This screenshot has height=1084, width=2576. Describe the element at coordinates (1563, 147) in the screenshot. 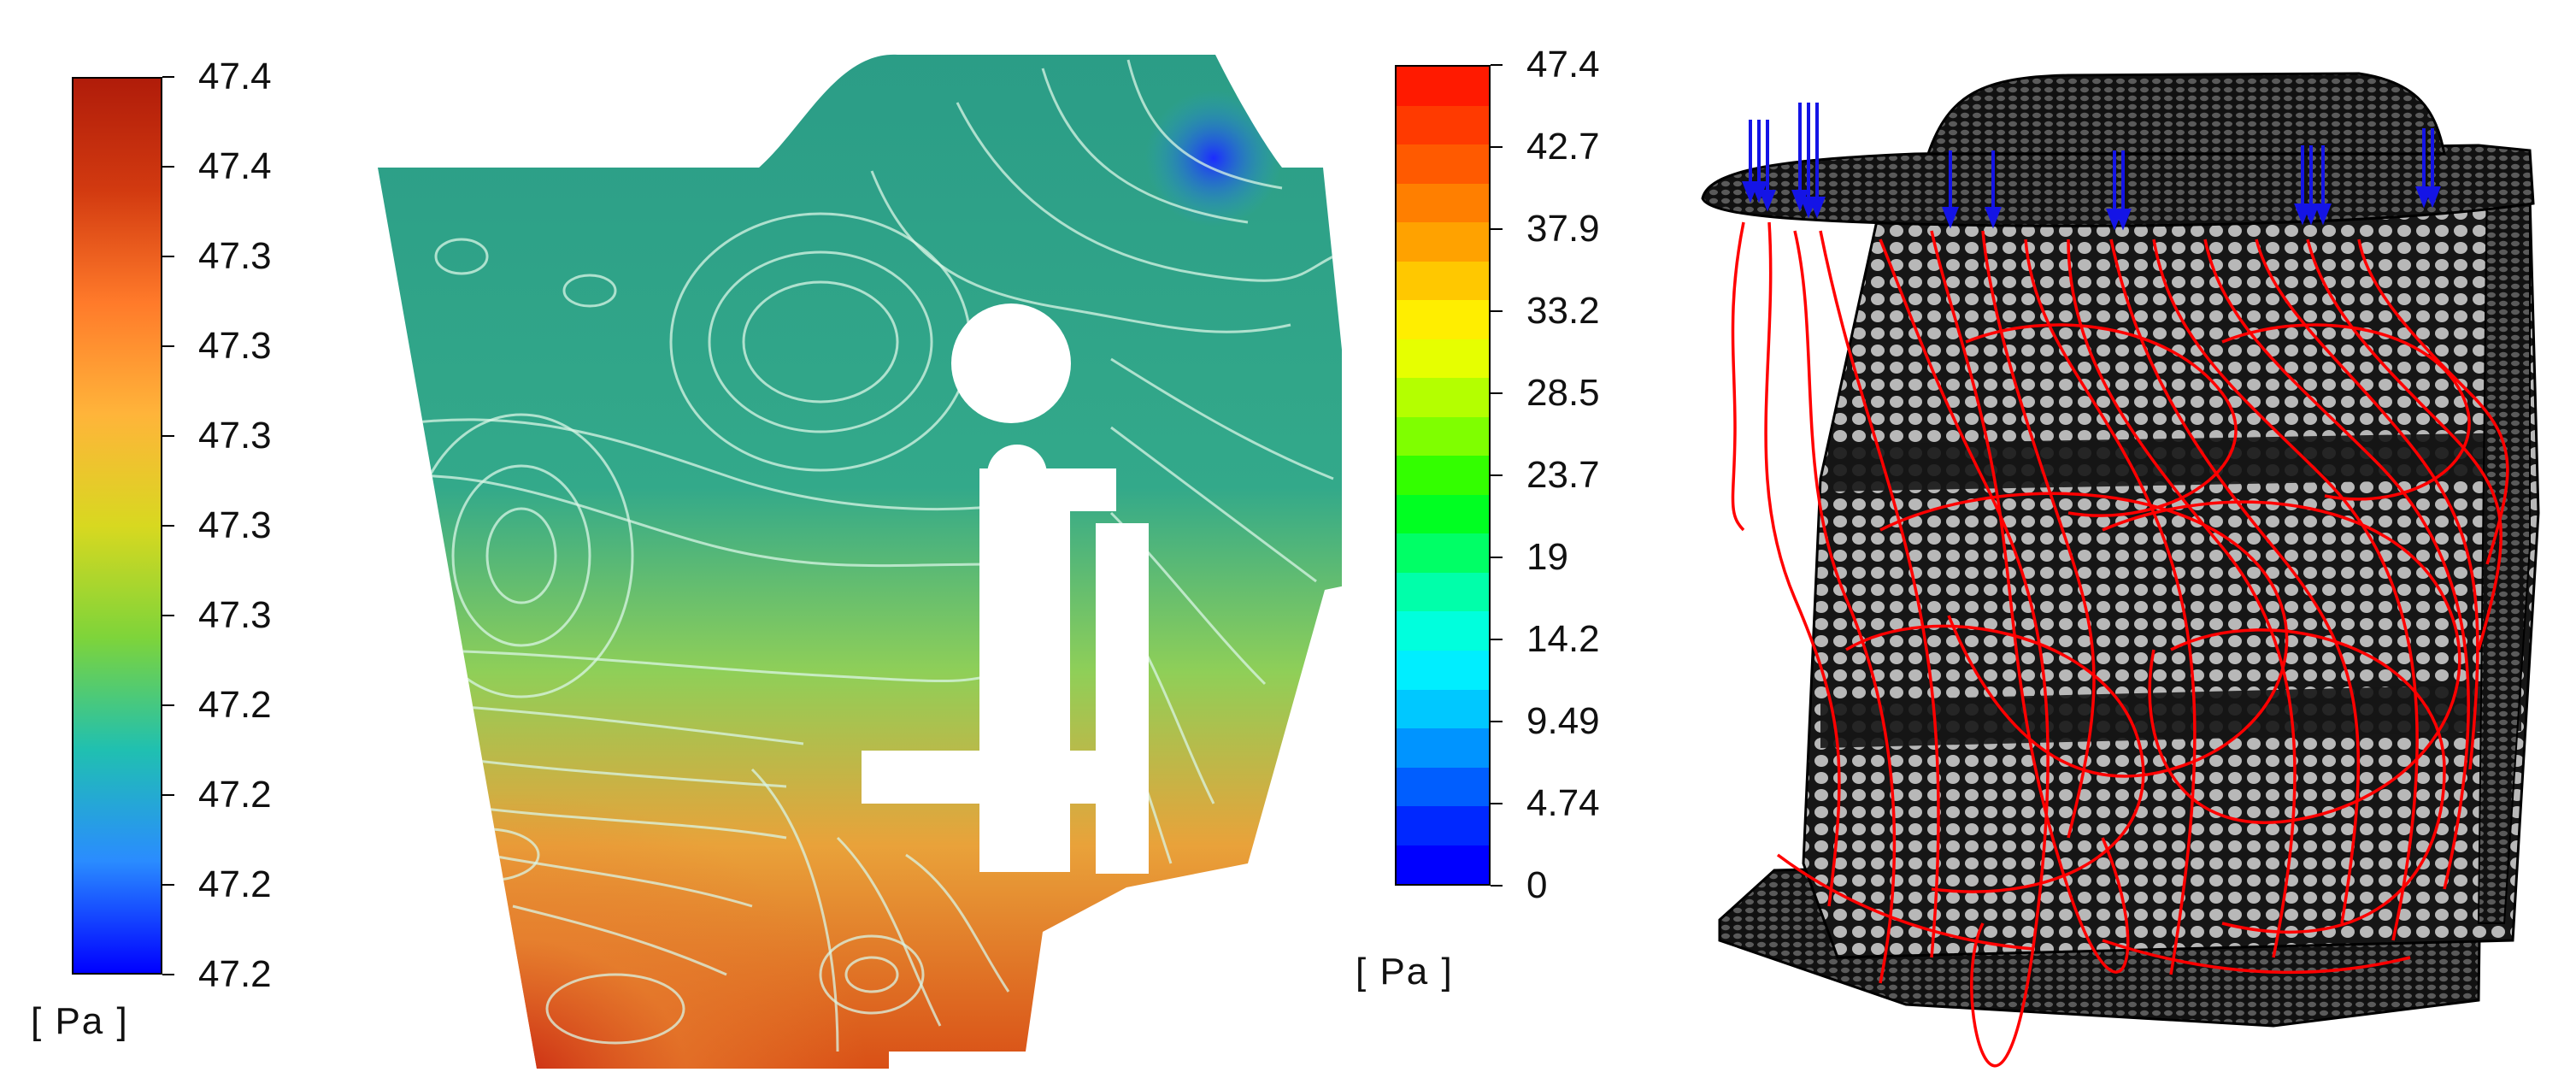

I see `right-colorbar-tick-label: 42.7` at that location.